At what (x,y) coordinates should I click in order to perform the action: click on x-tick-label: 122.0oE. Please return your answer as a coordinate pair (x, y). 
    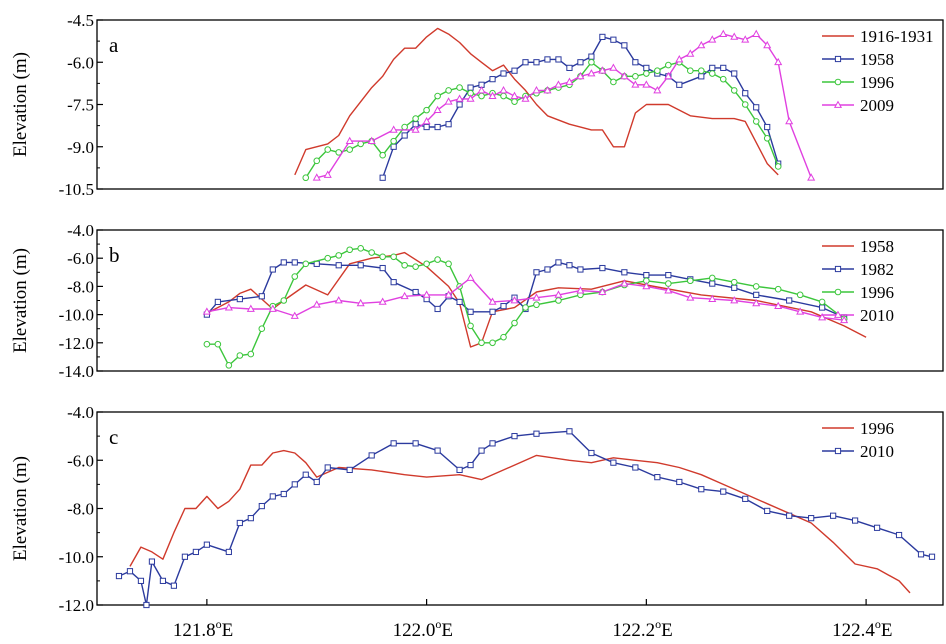
    Looking at the image, I should click on (423, 629).